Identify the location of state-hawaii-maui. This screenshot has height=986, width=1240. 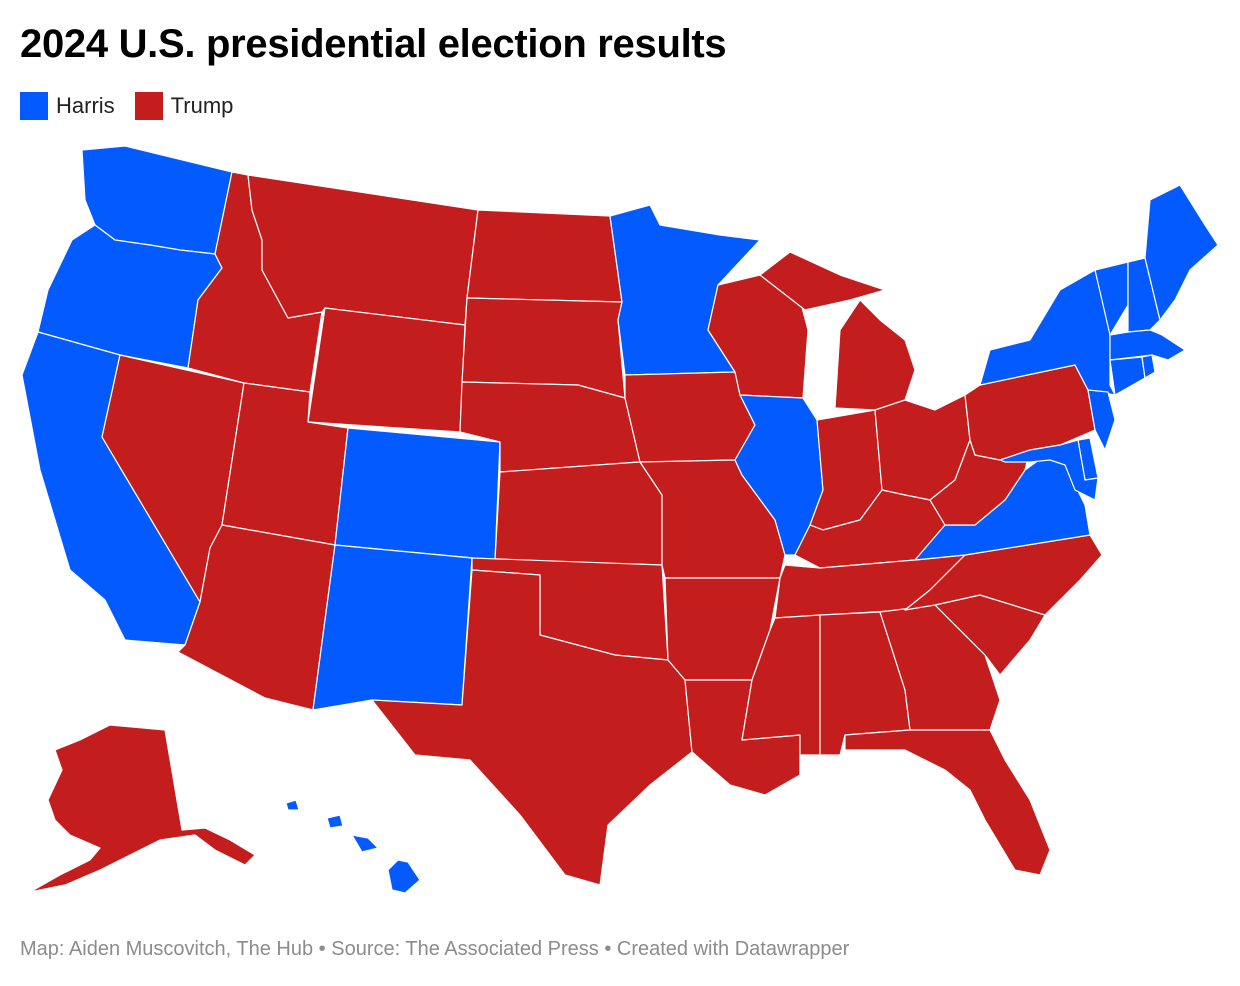
(365, 843).